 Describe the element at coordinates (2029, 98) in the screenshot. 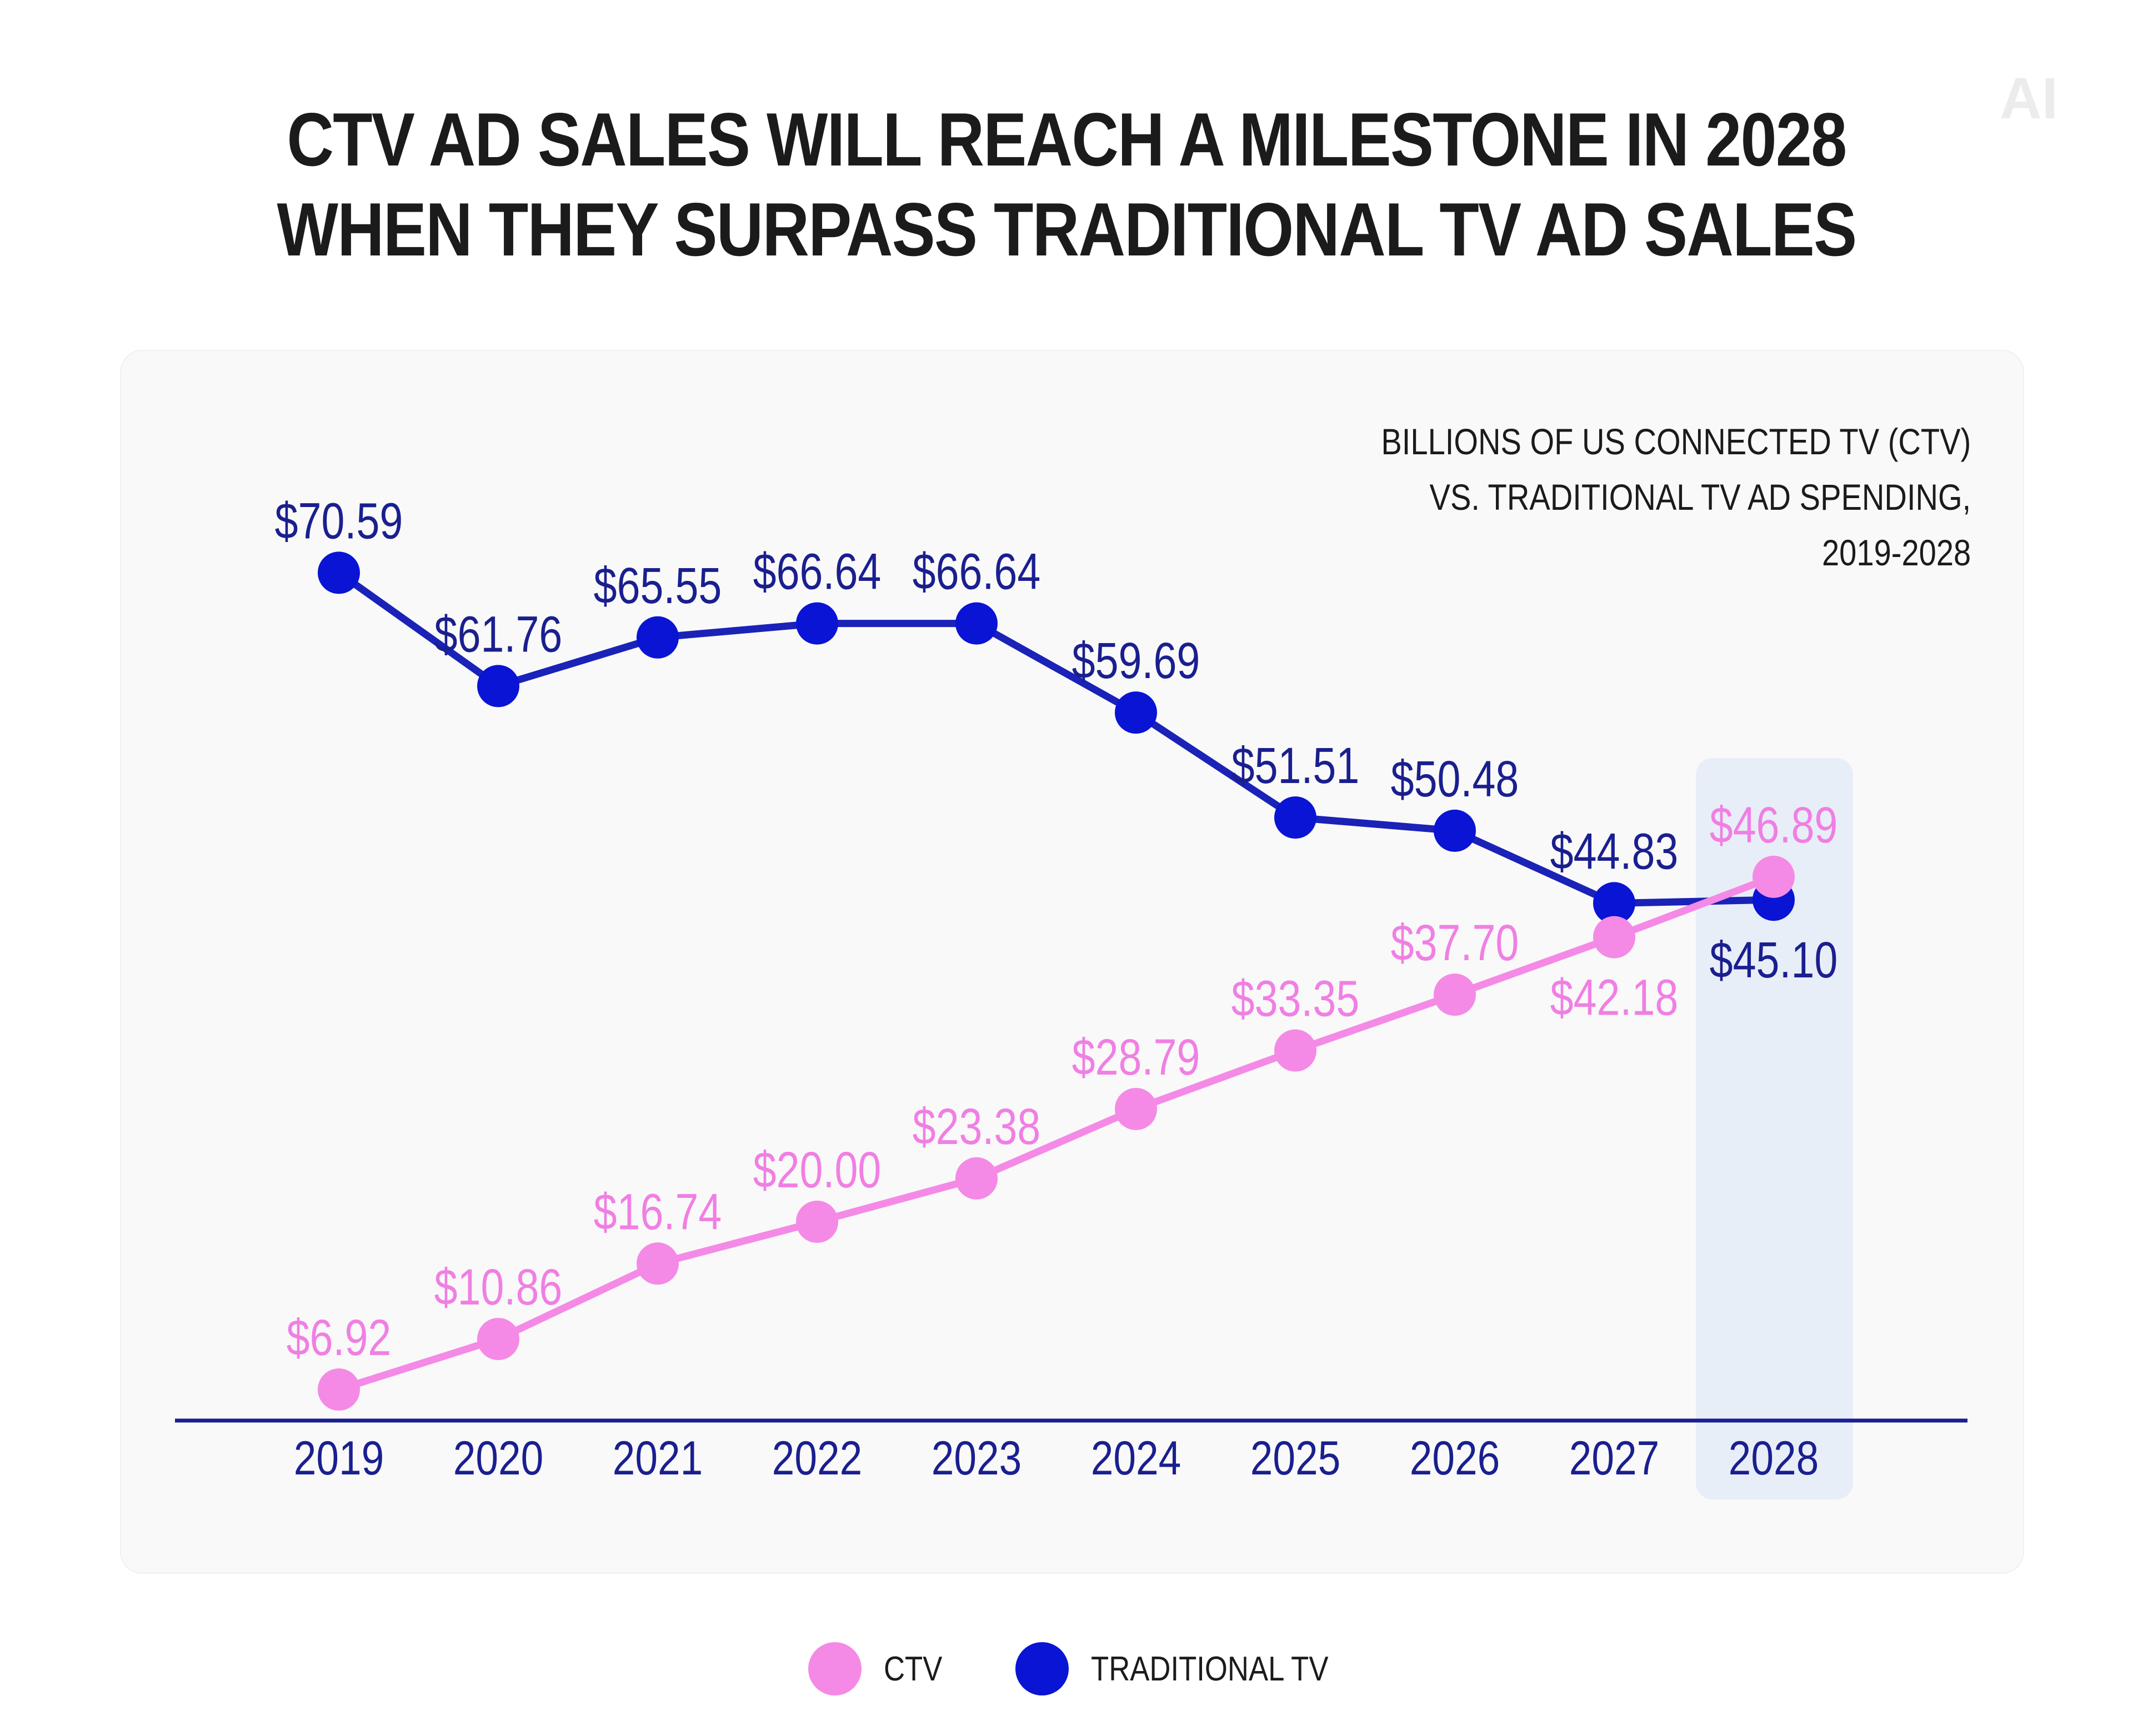

I see `ai-logo: AI` at that location.